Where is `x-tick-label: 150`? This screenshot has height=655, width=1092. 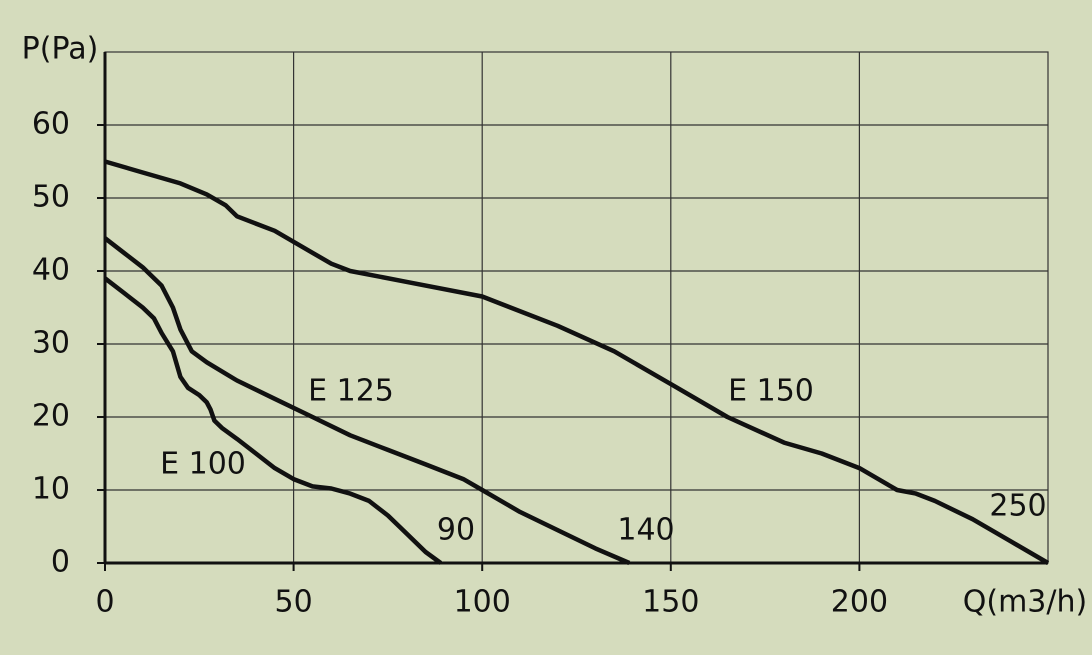
x-tick-label: 150 is located at coordinates (670, 602).